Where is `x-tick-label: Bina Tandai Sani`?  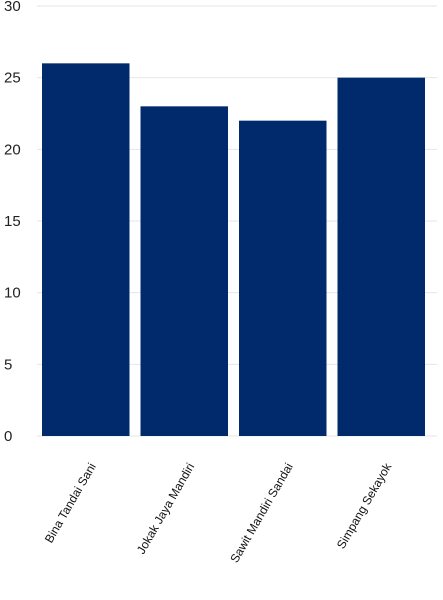
x-tick-label: Bina Tandai Sani is located at coordinates (70, 503).